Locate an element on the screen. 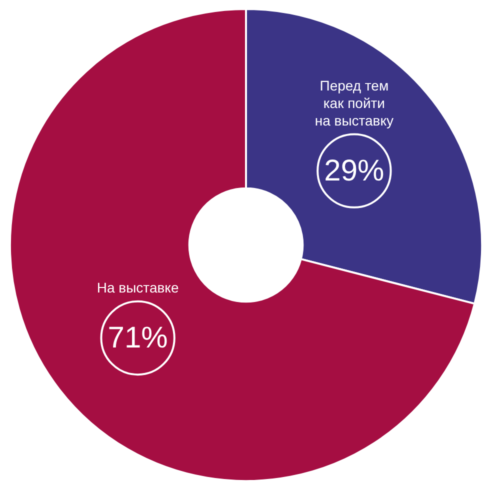 Image resolution: width=491 pixels, height=489 pixels. data-label: 71% is located at coordinates (138, 337).